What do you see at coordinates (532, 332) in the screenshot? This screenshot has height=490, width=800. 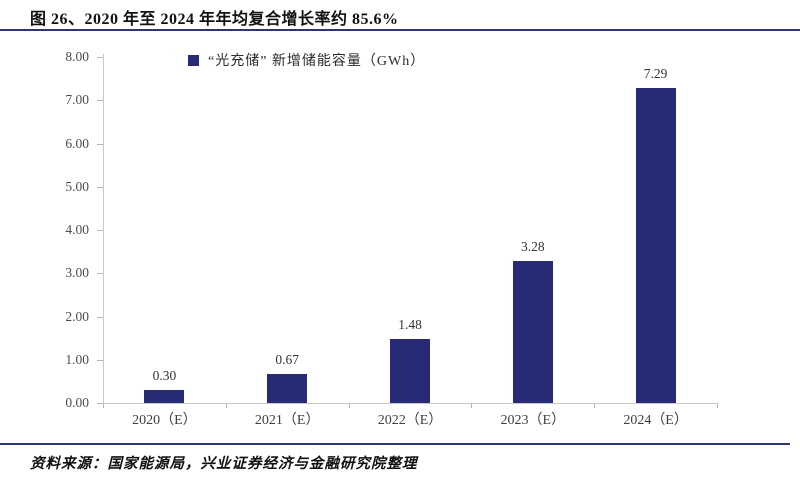 I see `bar-2023（E）` at bounding box center [532, 332].